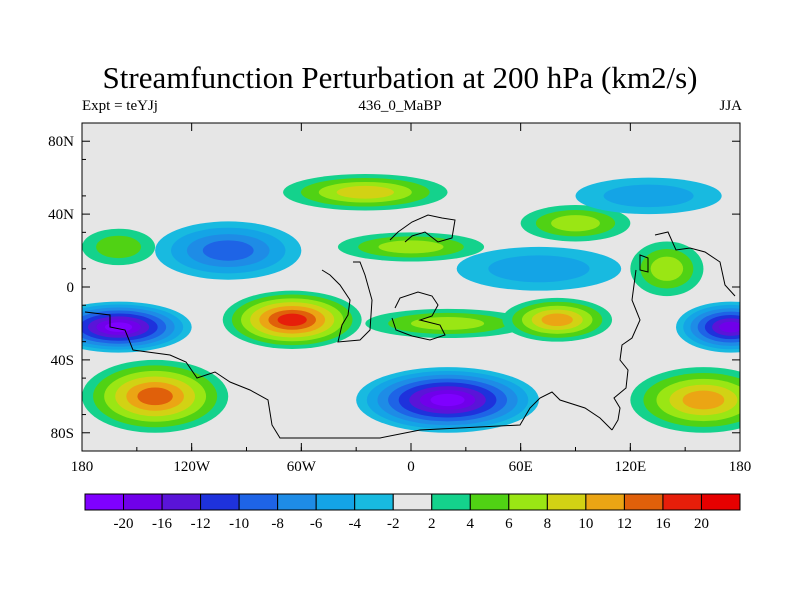 Image resolution: width=800 pixels, height=600 pixels. I want to click on colorbar-label: -16, so click(162, 524).